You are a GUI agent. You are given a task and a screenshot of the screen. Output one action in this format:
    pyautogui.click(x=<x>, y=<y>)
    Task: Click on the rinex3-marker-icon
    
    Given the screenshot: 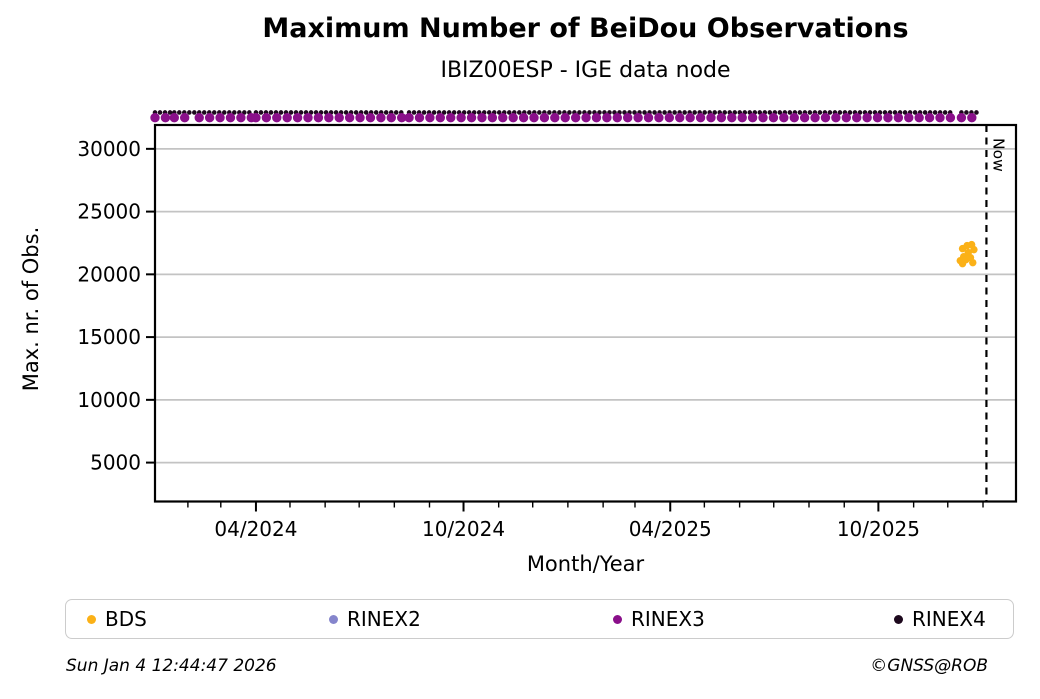 What is the action you would take?
    pyautogui.click(x=617, y=619)
    